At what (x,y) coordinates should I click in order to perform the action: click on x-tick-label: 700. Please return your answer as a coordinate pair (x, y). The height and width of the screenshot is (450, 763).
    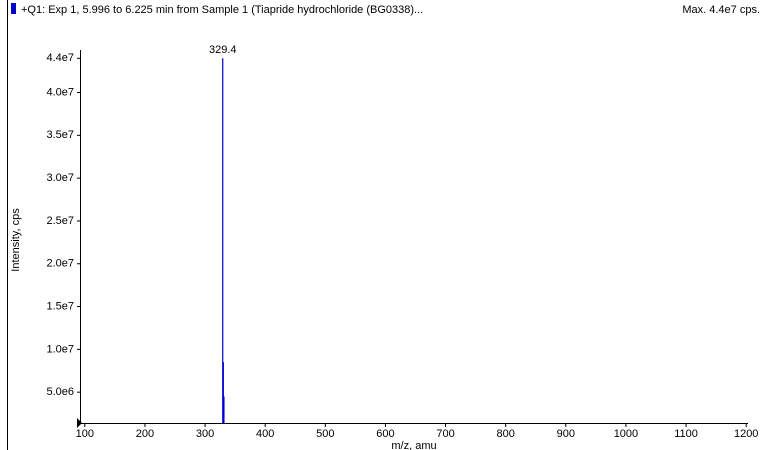
    Looking at the image, I should click on (445, 434).